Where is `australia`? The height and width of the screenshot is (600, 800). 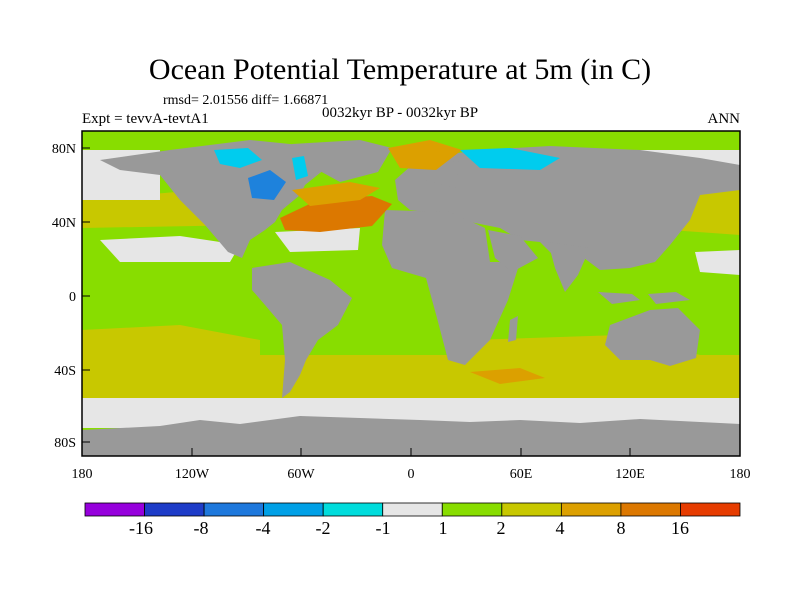 australia is located at coordinates (652, 337).